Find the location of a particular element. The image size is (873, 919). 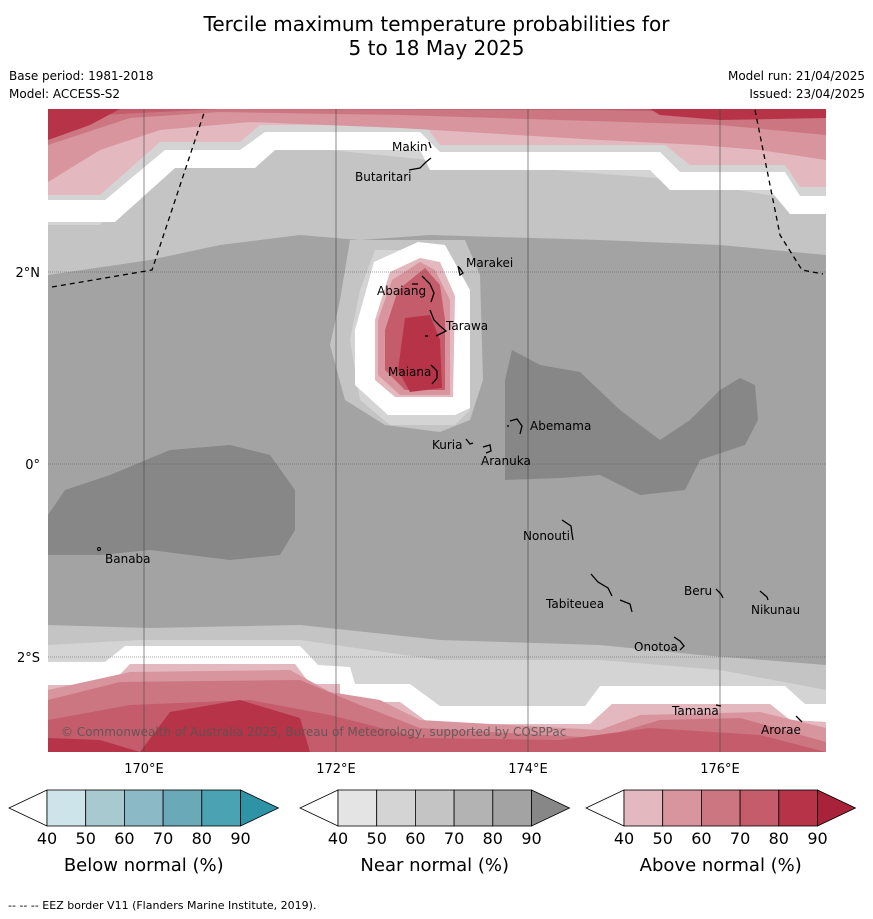

colorbar: 40 50 60 70 80 90 Above normal (%) is located at coordinates (721, 832).